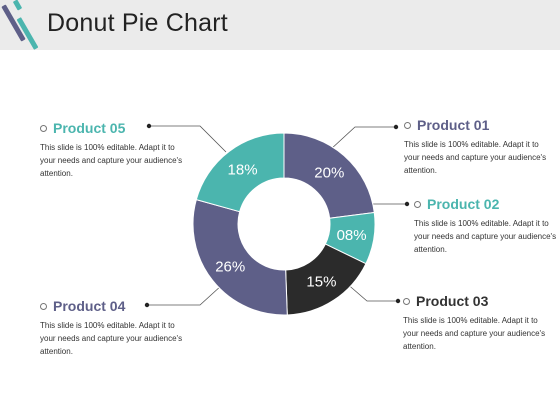  What do you see at coordinates (453, 125) in the screenshot?
I see `product-01-name: Product 01` at bounding box center [453, 125].